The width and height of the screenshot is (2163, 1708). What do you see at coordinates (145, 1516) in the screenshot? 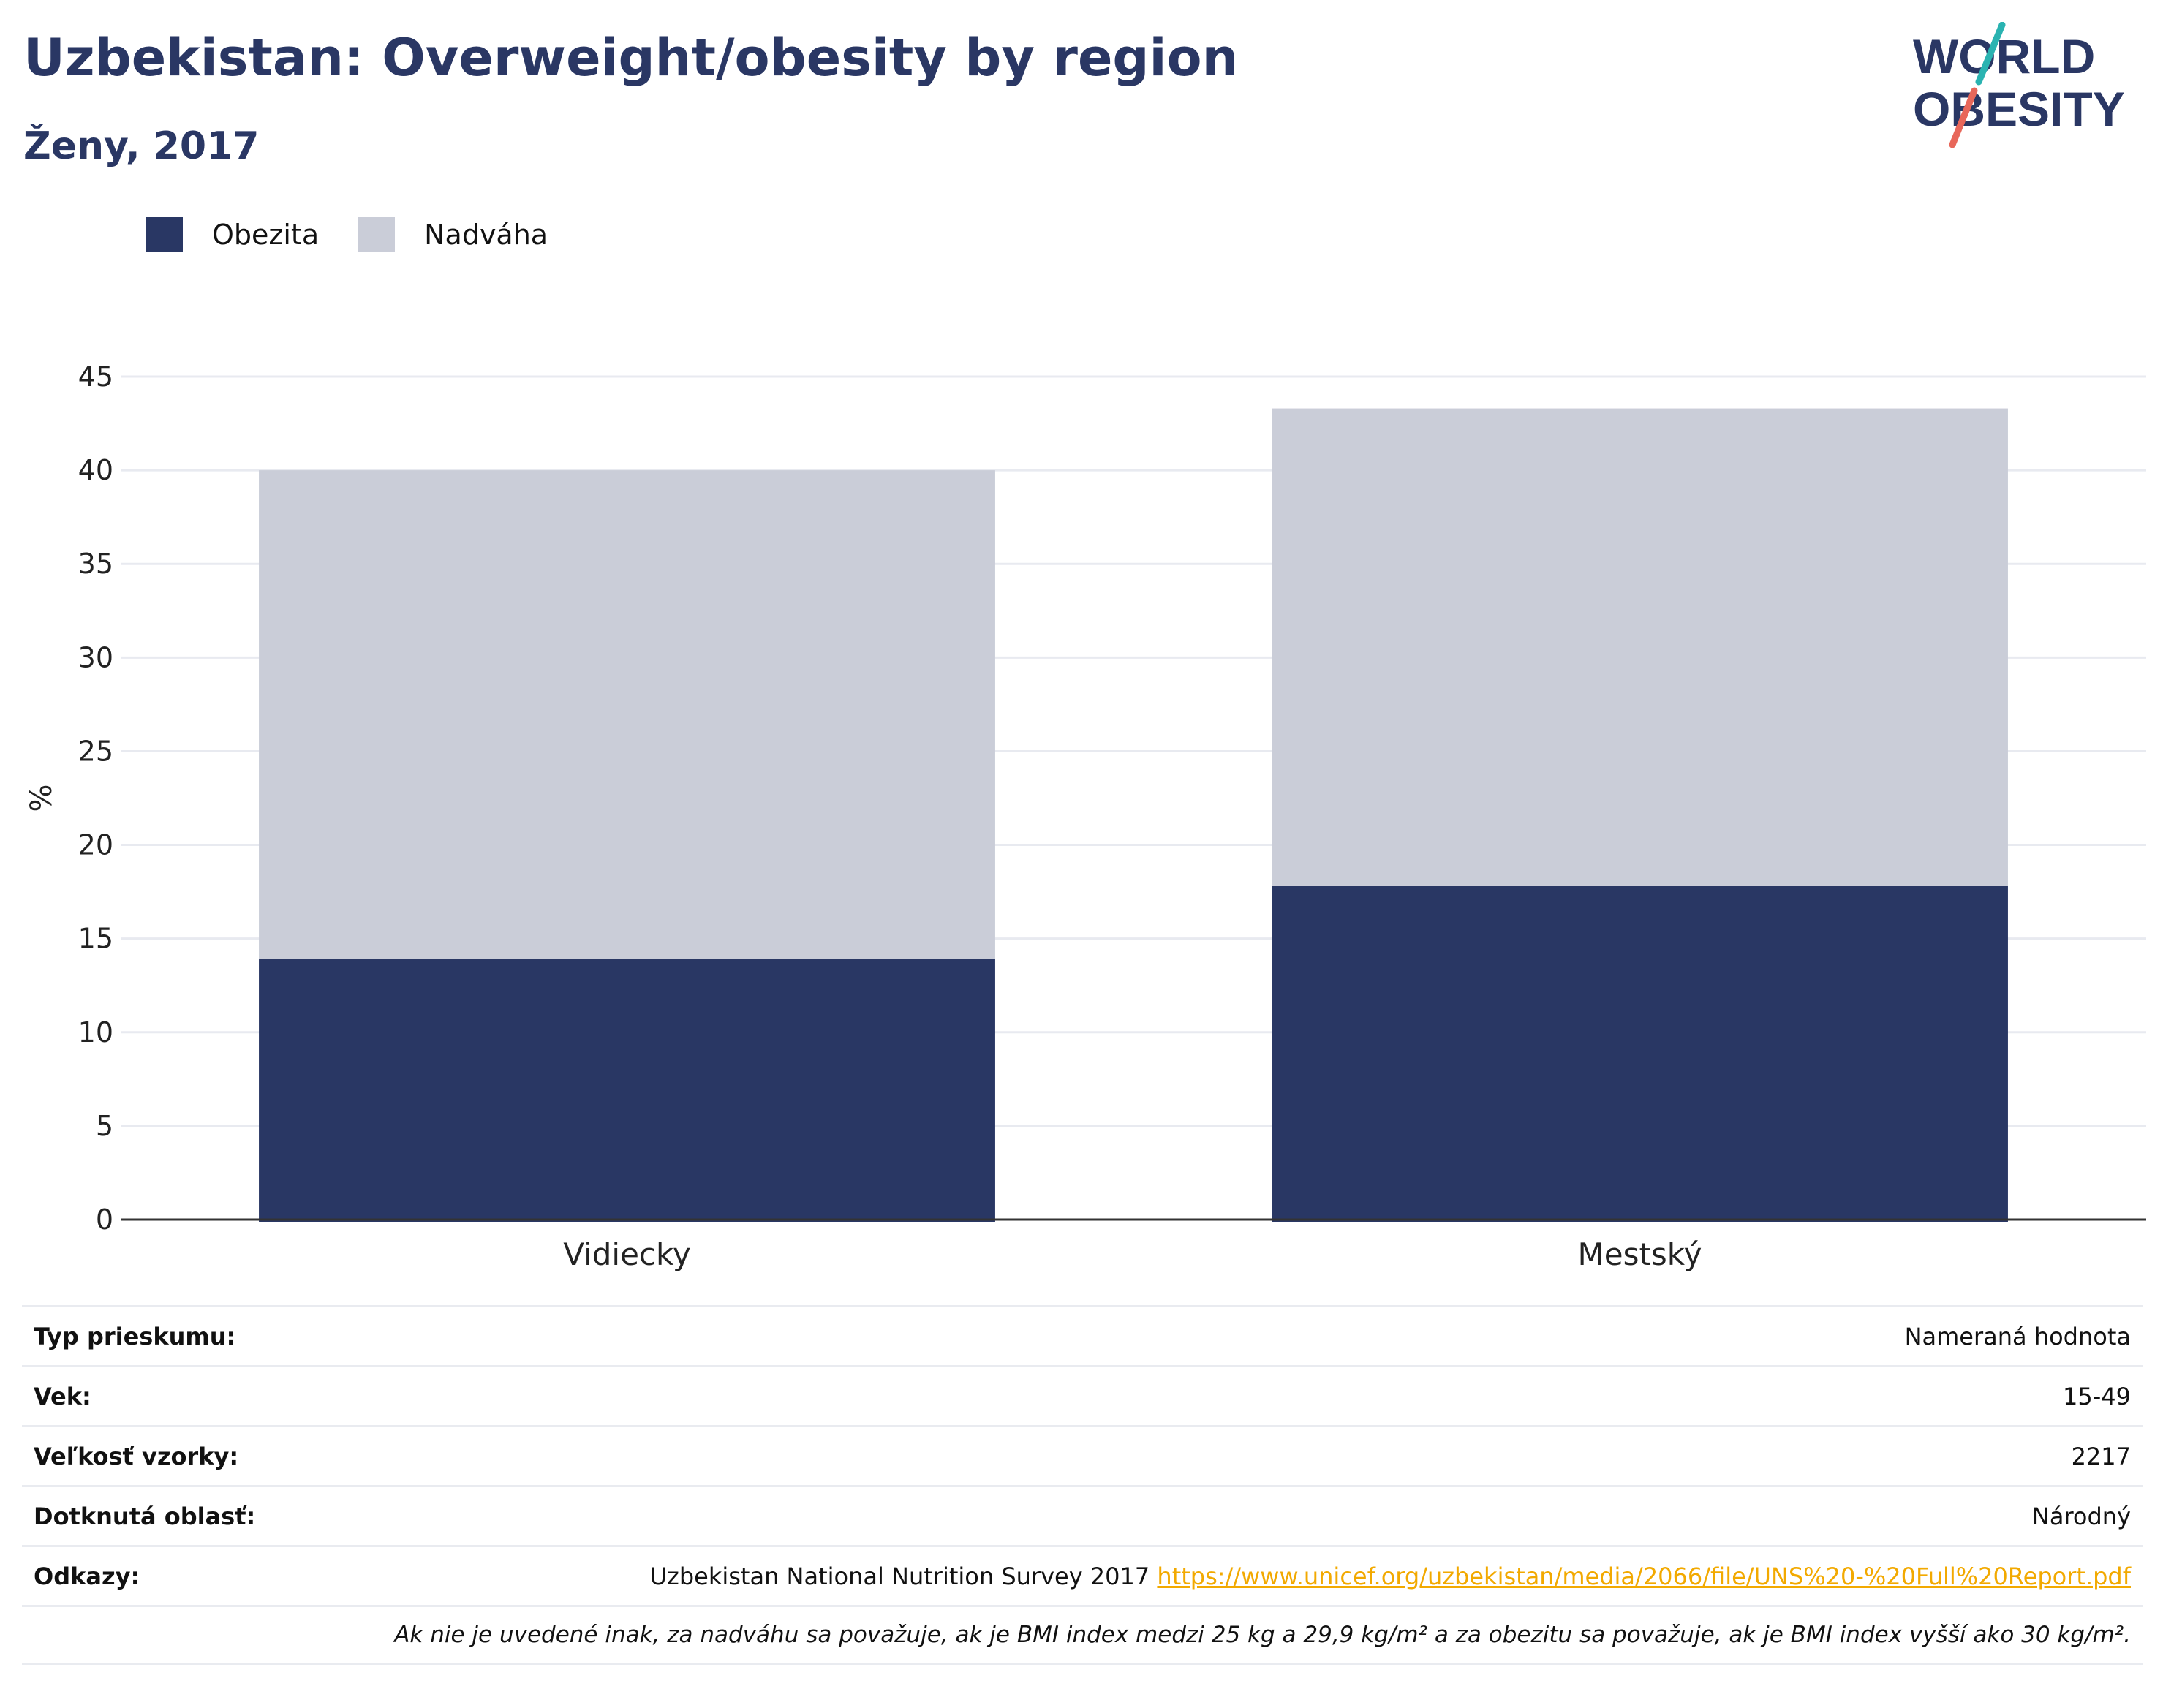
I see `info-label: Dotknutá oblasť:` at bounding box center [145, 1516].